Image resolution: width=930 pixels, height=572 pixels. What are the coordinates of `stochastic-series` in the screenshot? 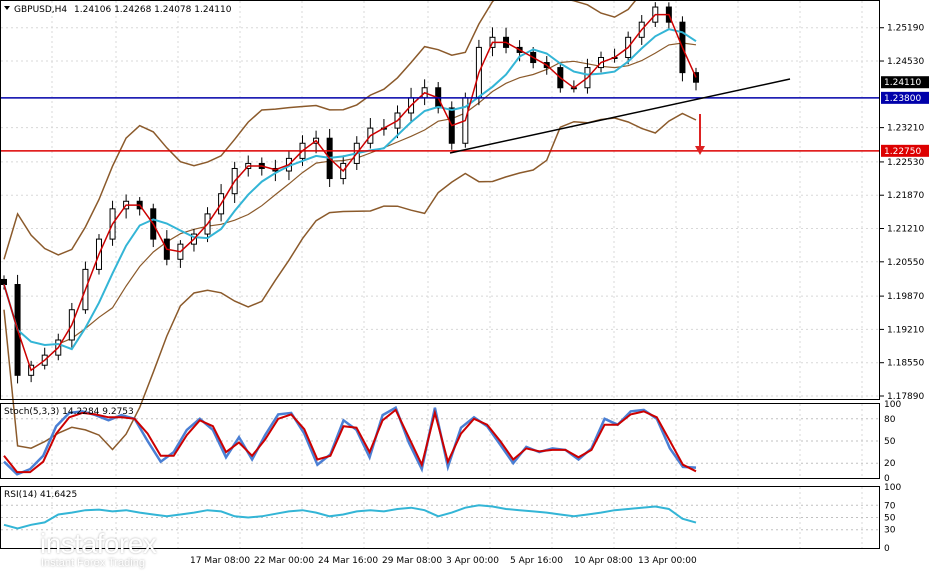 It's located at (350, 440).